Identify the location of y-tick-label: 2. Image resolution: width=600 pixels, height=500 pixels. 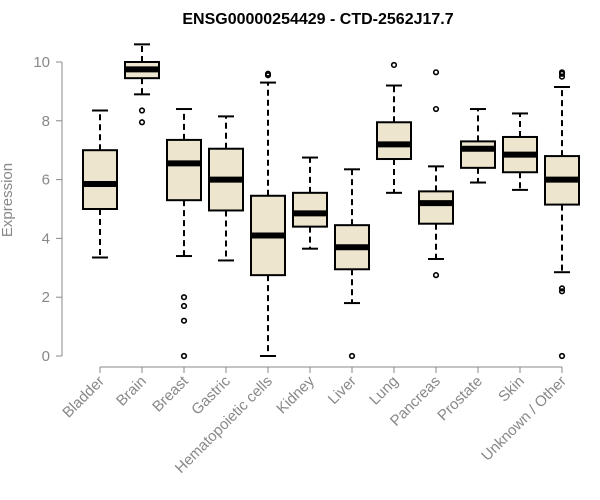
(46, 297).